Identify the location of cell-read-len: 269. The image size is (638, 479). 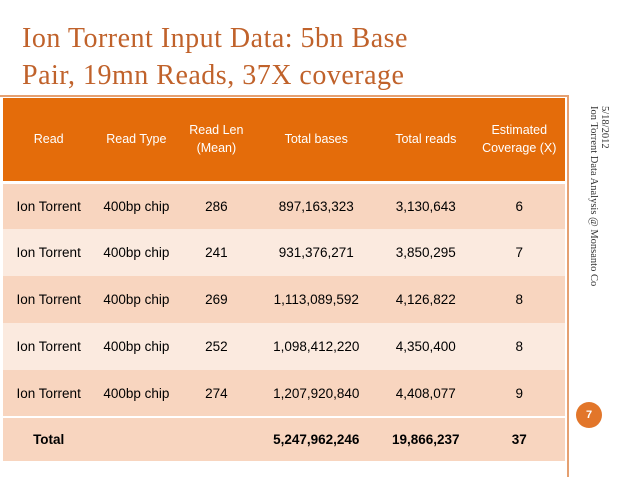
(216, 299).